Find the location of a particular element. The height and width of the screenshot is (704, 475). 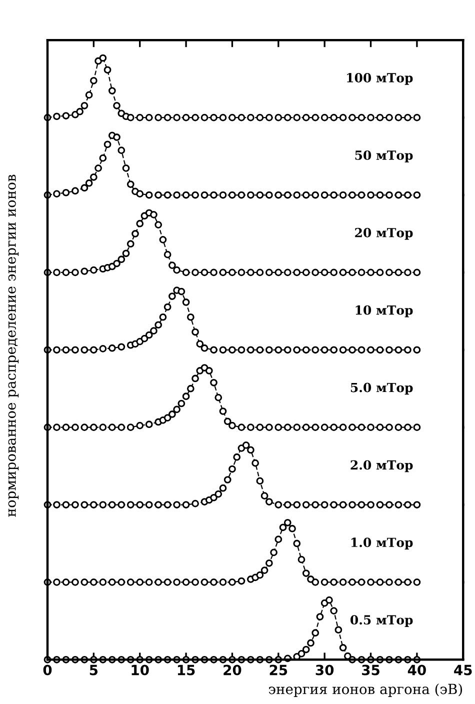

text: 10 мТор is located at coordinates (384, 311).